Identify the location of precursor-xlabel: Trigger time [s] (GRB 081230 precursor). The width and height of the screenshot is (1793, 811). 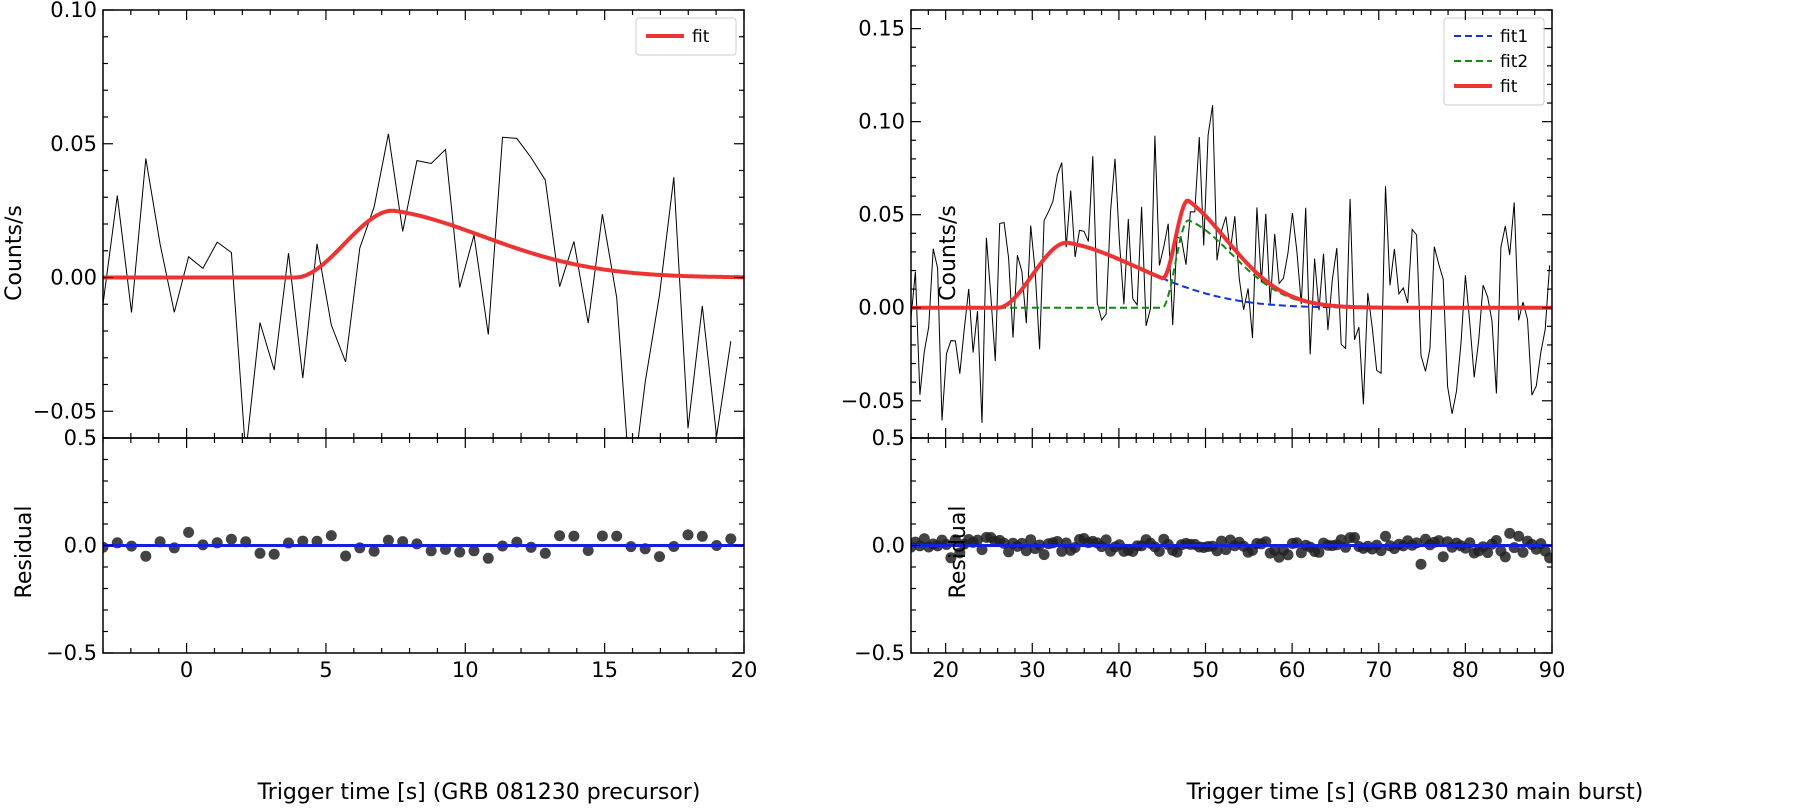
(479, 792).